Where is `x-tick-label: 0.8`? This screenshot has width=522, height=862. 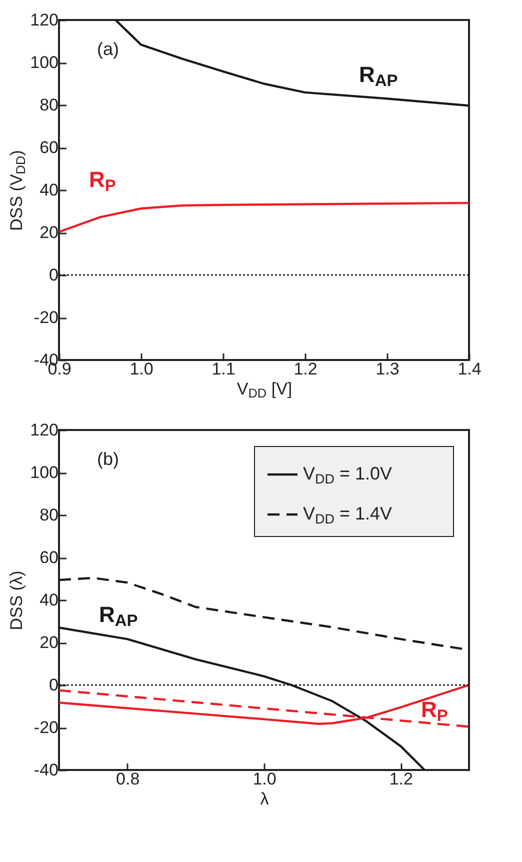
x-tick-label: 0.8 is located at coordinates (128, 779).